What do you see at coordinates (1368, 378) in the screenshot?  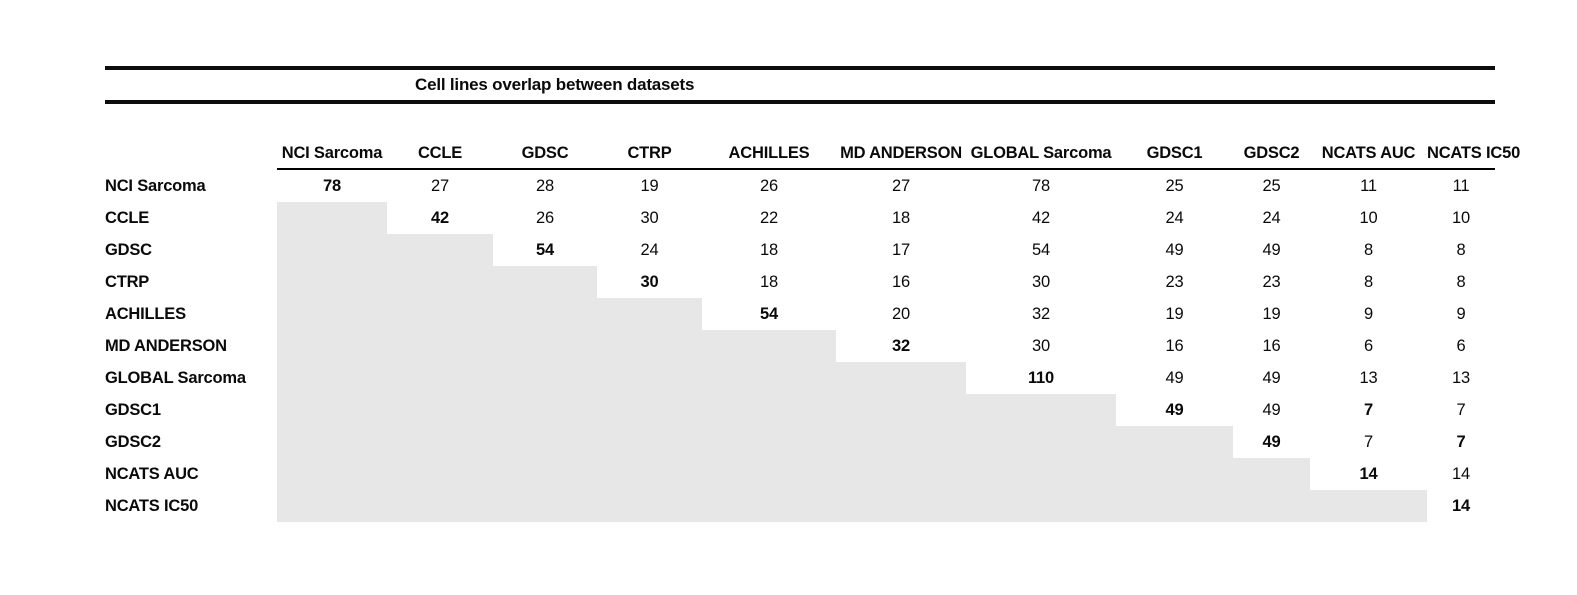 I see `value-cell: 13` at bounding box center [1368, 378].